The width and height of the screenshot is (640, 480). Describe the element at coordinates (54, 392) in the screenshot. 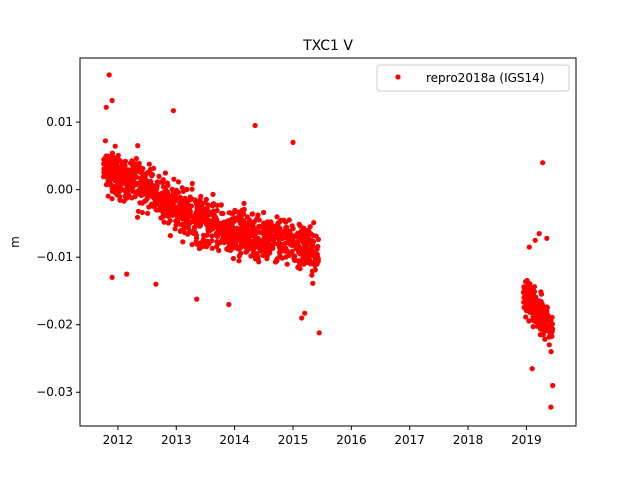

I see `y-tick-label: −0.03` at that location.